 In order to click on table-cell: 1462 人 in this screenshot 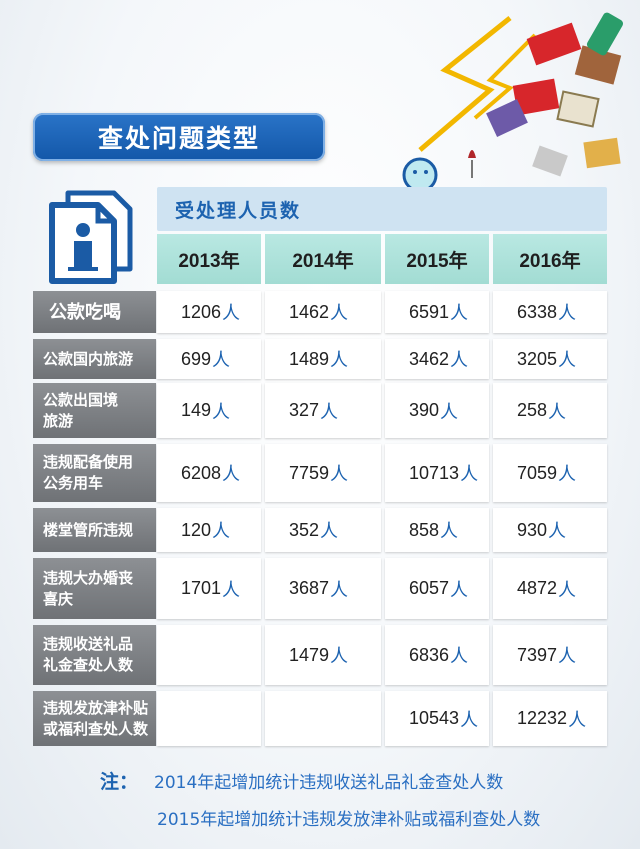, I will do `click(323, 312)`.